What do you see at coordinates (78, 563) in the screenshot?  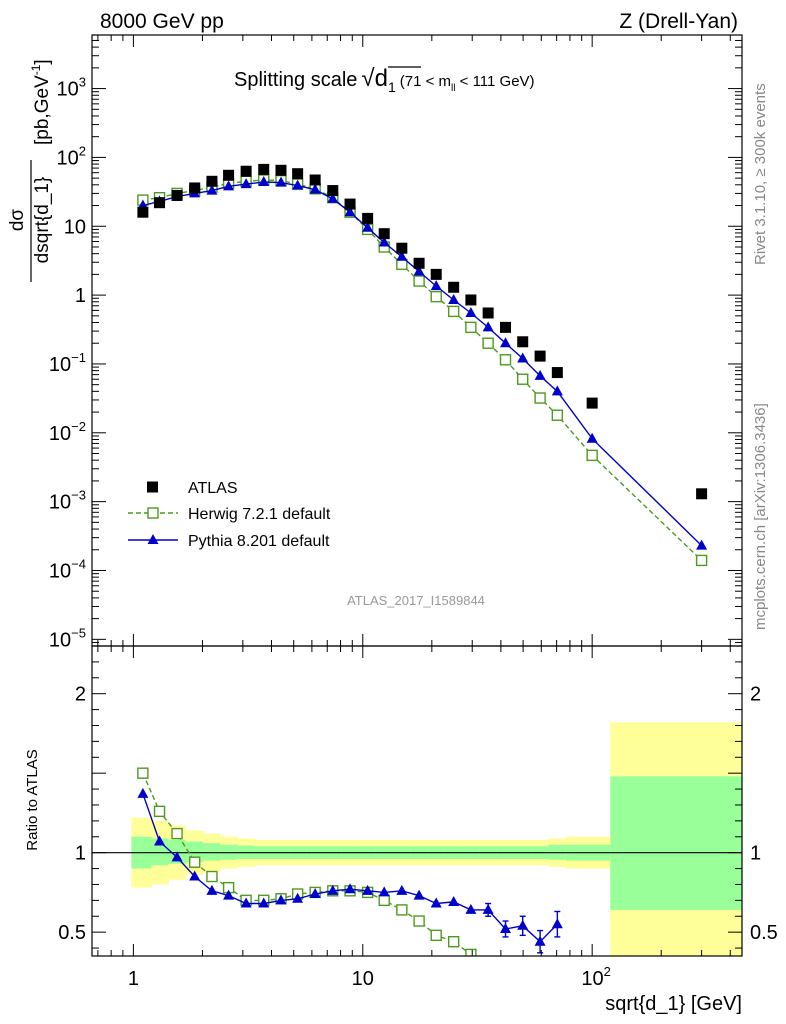 I see `tick-exponent: −4` at bounding box center [78, 563].